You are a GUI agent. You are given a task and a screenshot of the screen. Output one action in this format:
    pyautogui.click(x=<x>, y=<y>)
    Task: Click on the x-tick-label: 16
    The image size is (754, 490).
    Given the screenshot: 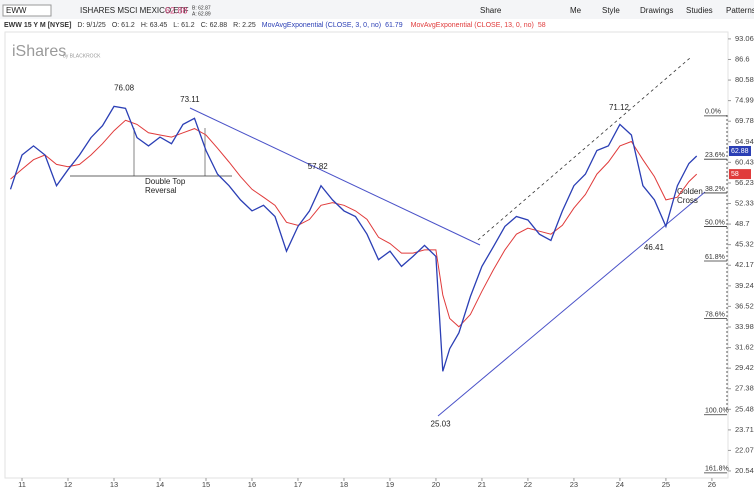 What is the action you would take?
    pyautogui.click(x=252, y=484)
    